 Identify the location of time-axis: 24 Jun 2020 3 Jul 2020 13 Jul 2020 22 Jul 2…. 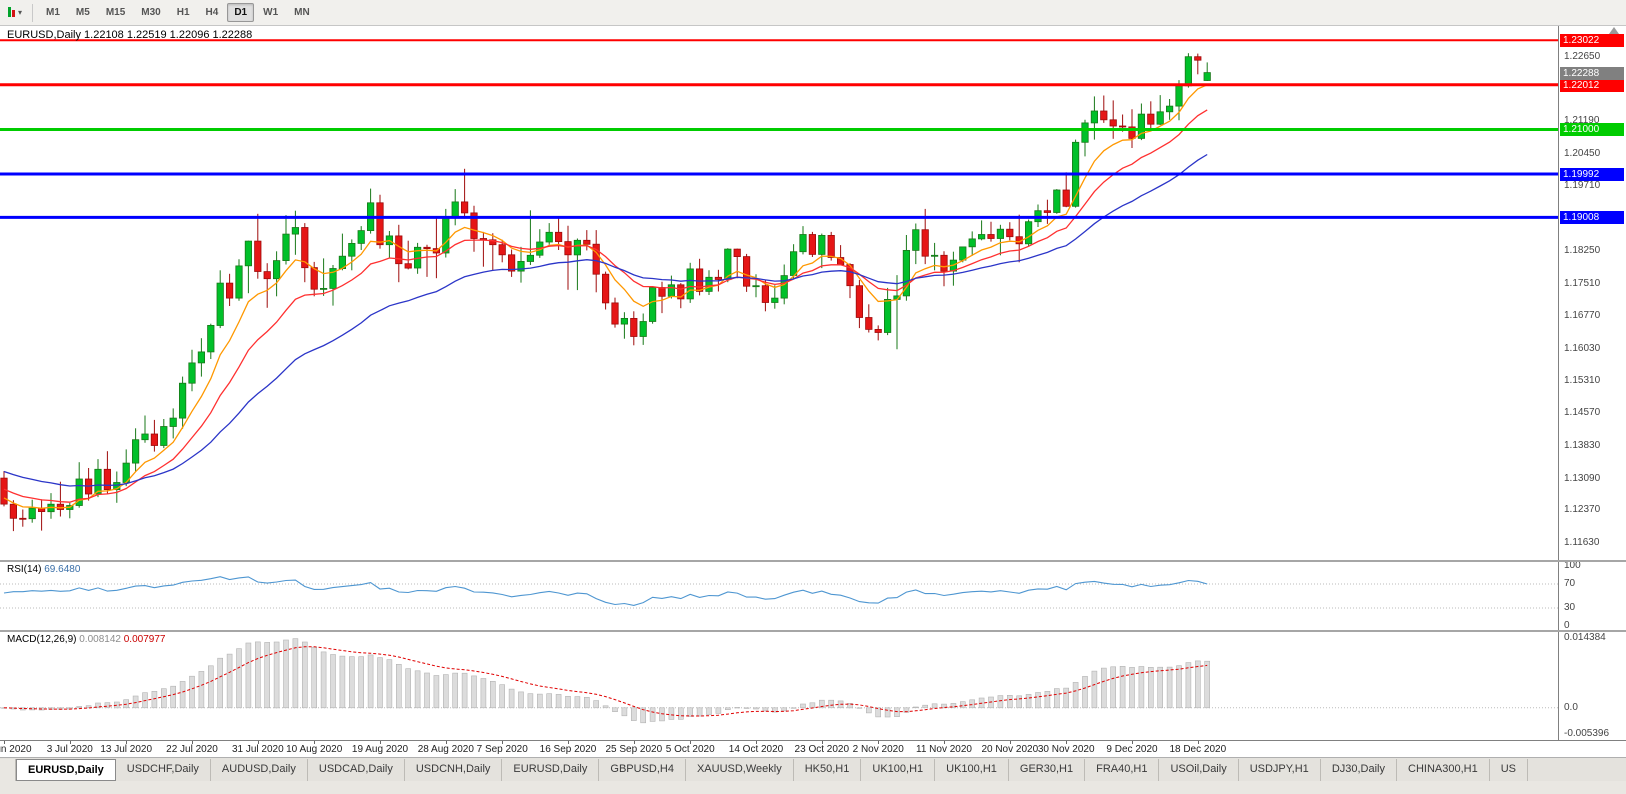
(813, 748).